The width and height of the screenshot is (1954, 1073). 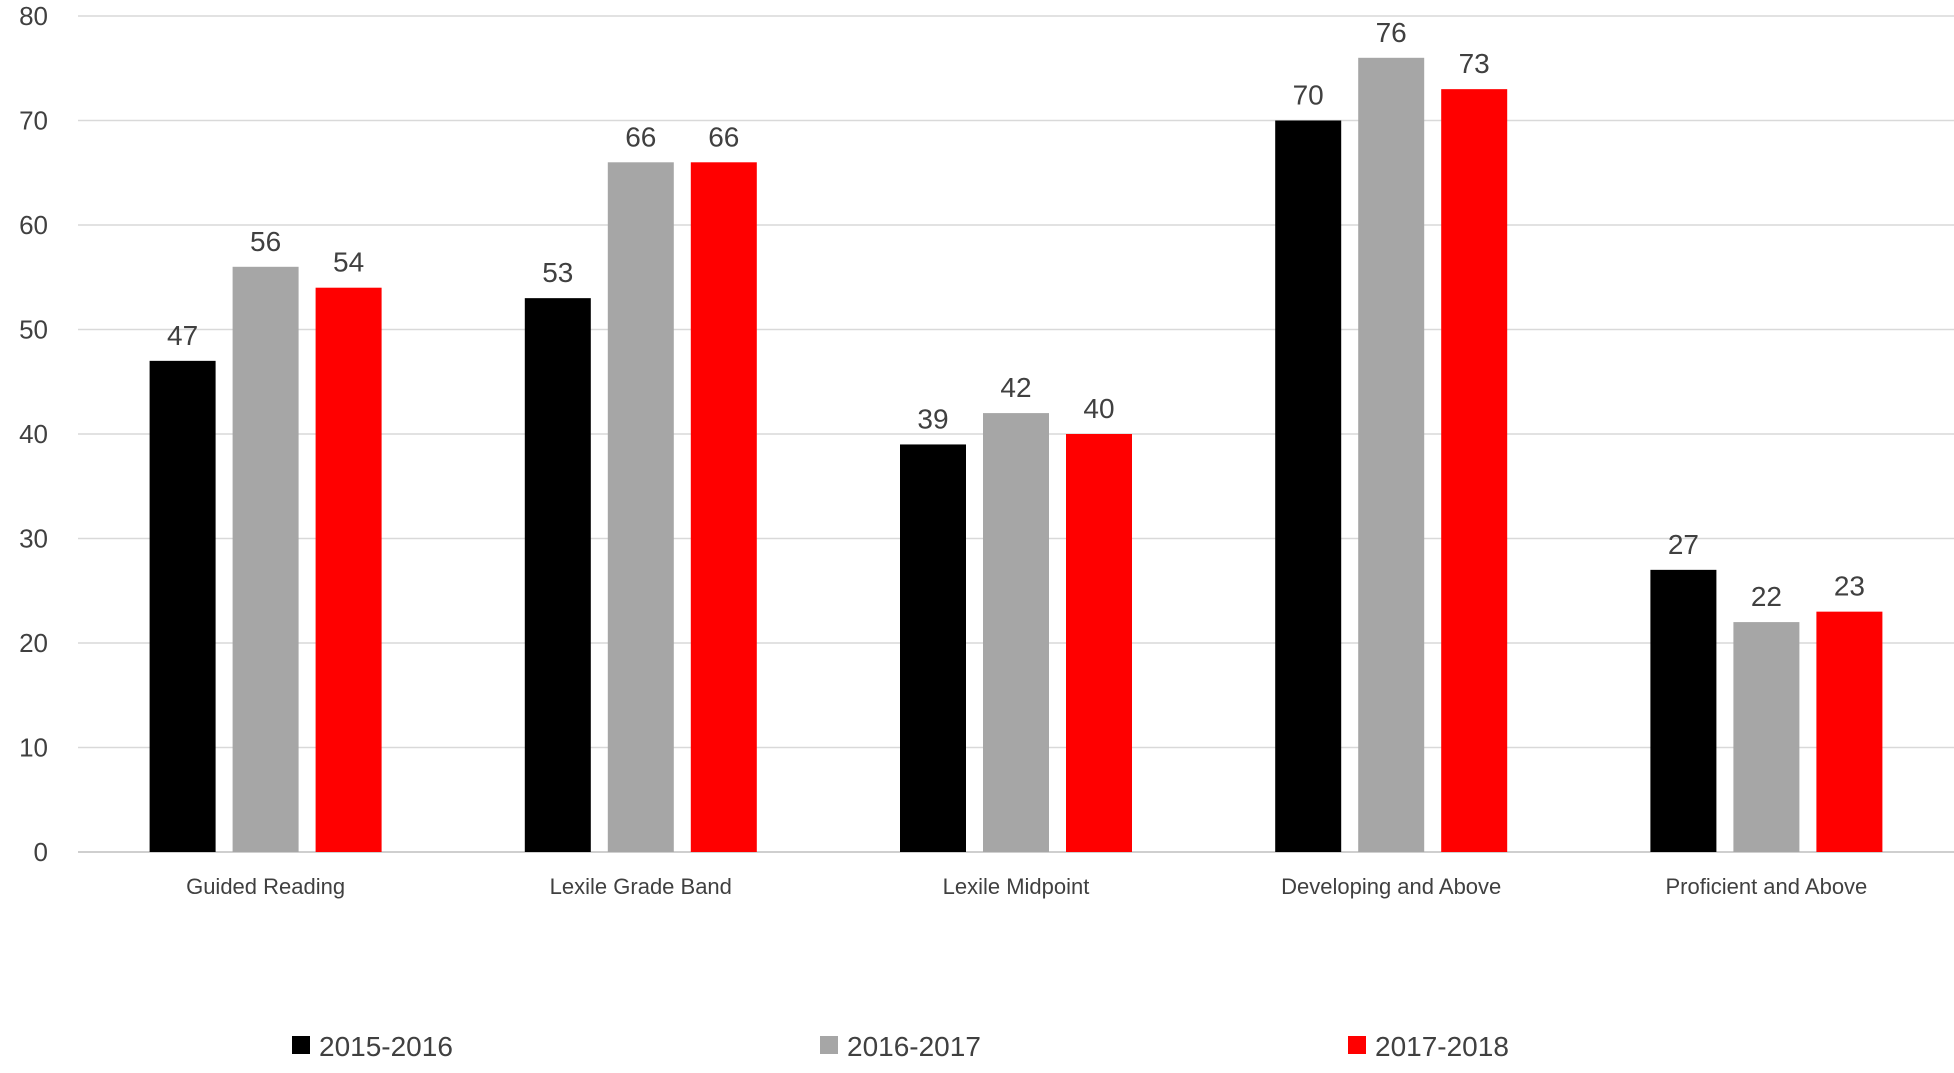 I want to click on y-axis-ticks: 0 10 20 30 40 50 60 70 80, so click(x=33, y=434).